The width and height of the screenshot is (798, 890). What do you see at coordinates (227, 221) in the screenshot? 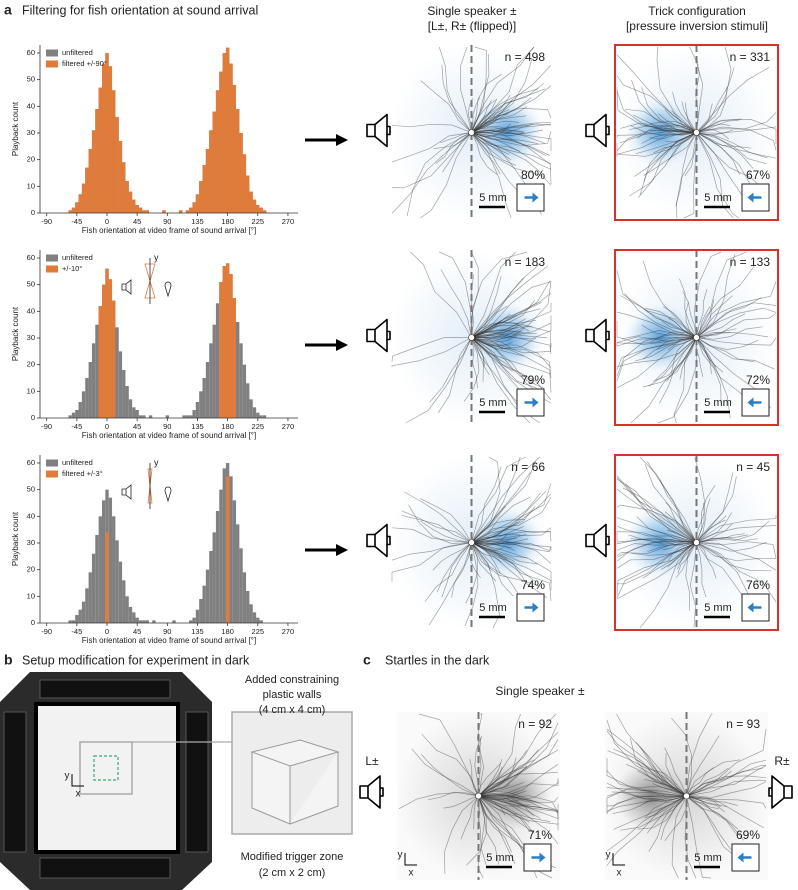
I see `x-tick-label: 180` at bounding box center [227, 221].